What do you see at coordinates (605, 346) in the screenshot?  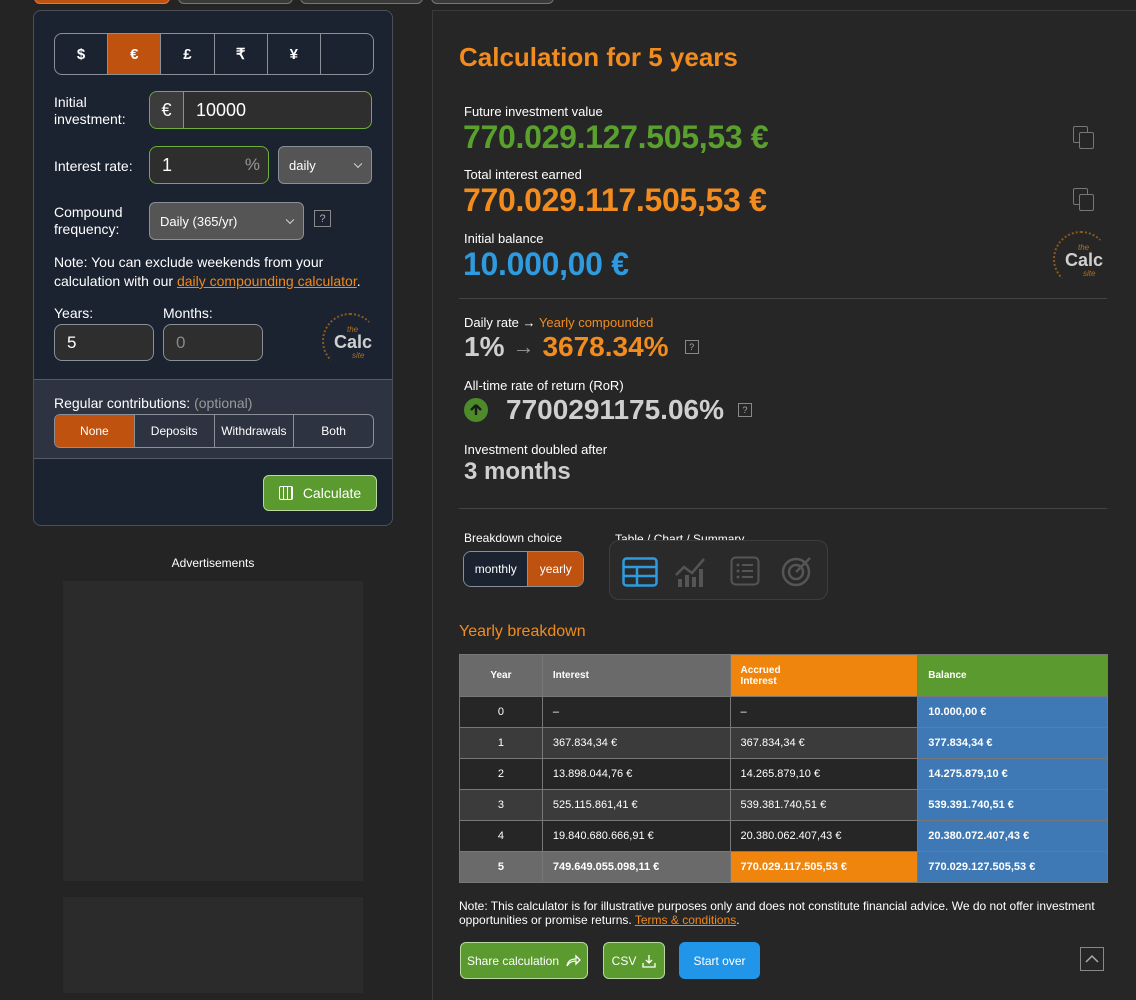 I see `yearly-rate: 3678.34%` at bounding box center [605, 346].